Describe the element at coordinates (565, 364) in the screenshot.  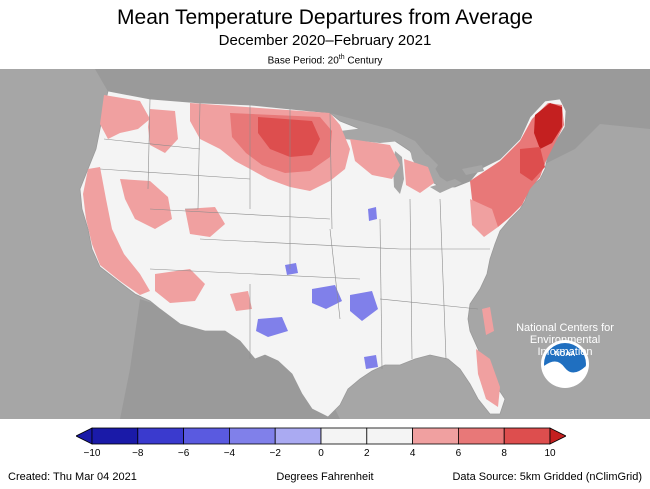
I see `noaa-logo: NOAA` at that location.